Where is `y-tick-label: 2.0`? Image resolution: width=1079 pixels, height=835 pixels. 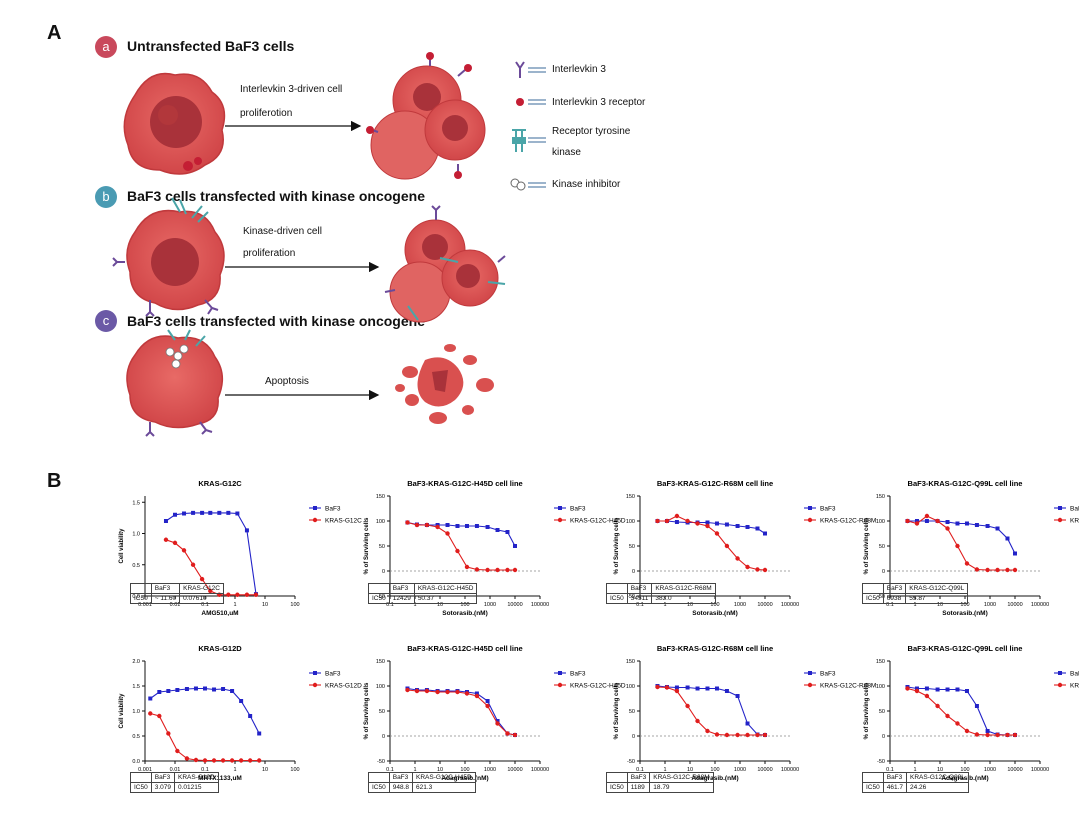
y-tick-label: 2.0 is located at coordinates (136, 662).